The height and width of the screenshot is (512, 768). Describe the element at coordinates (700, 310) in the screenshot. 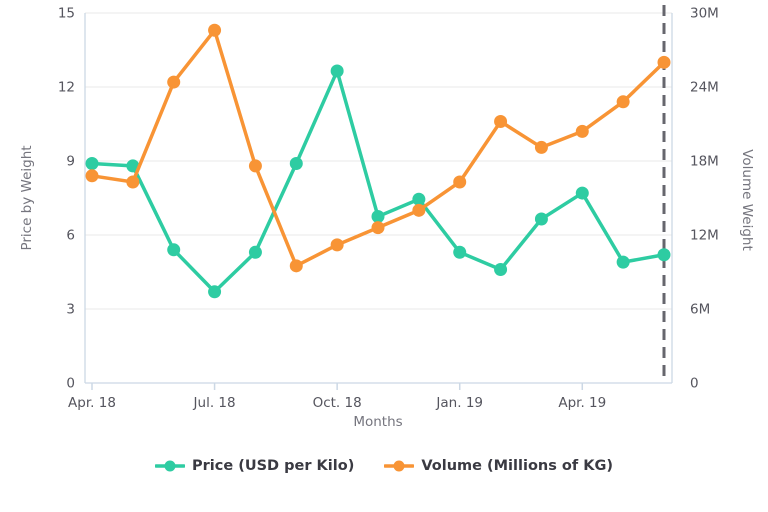

I see `right-axis-tick-label: 6M` at that location.